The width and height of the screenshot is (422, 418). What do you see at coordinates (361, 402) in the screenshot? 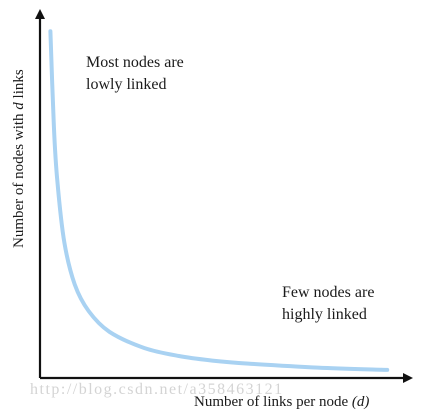
I see `x-axis-label-symbol: (d)` at bounding box center [361, 402].